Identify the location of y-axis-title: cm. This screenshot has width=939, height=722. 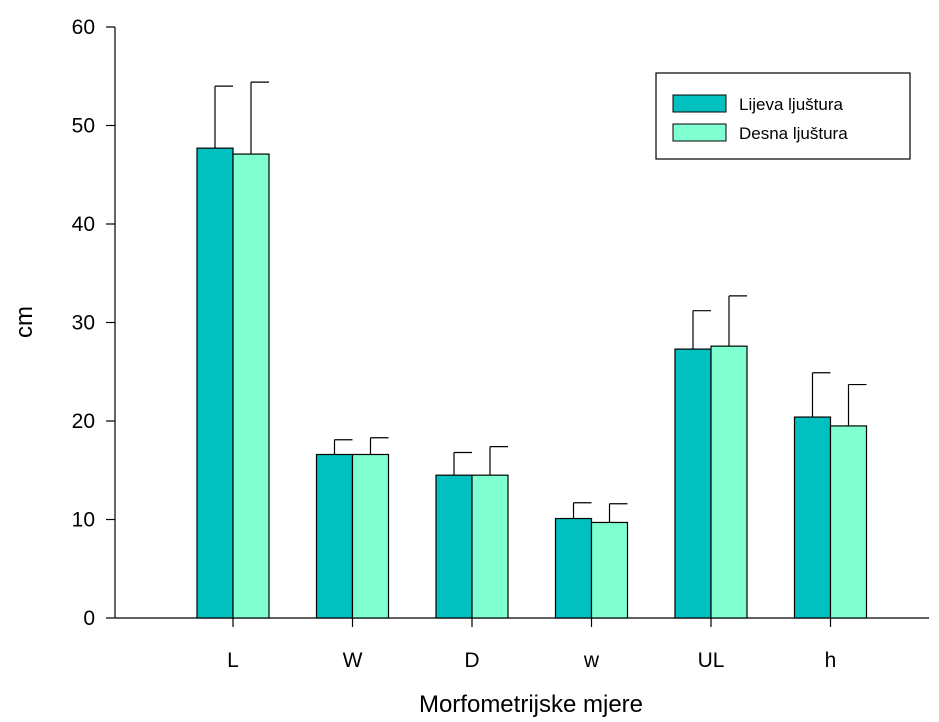
(24, 322).